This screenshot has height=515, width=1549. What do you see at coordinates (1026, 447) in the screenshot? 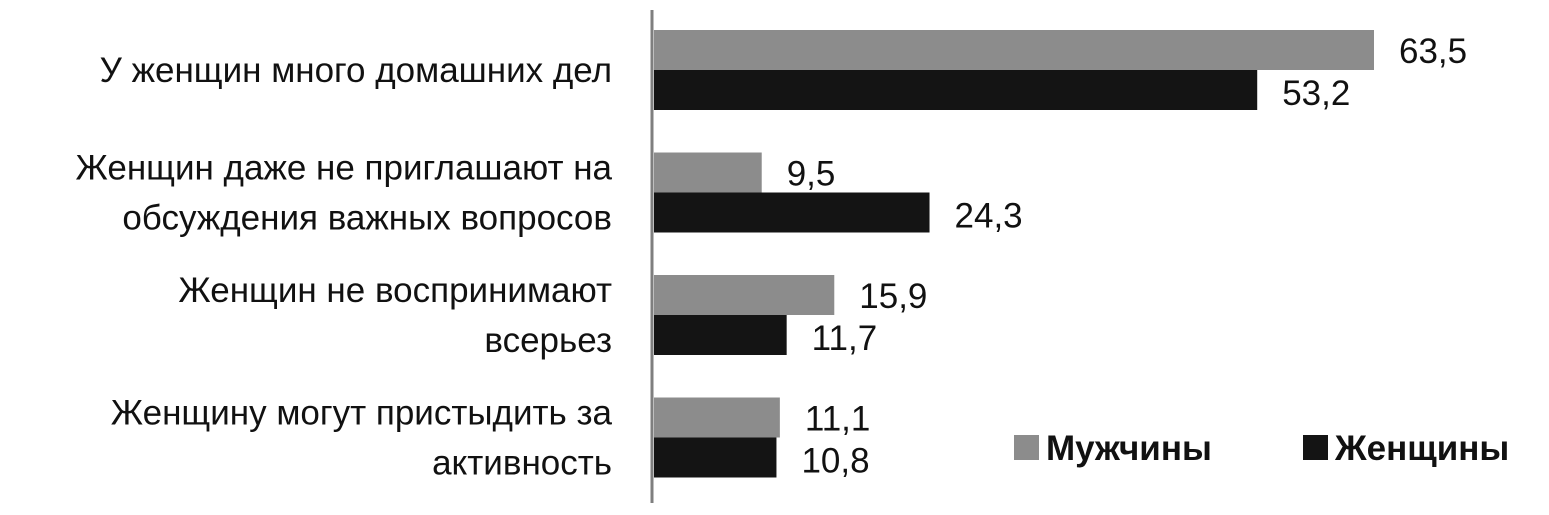
I see `legend-swatch-men` at bounding box center [1026, 447].